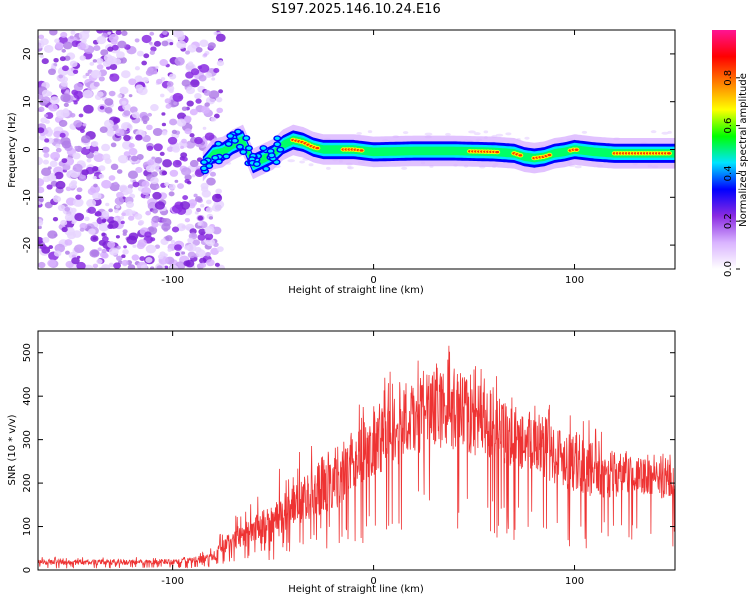  Describe the element at coordinates (743, 150) in the screenshot. I see `colorbar-label: Normalized spectral amplitude` at that location.